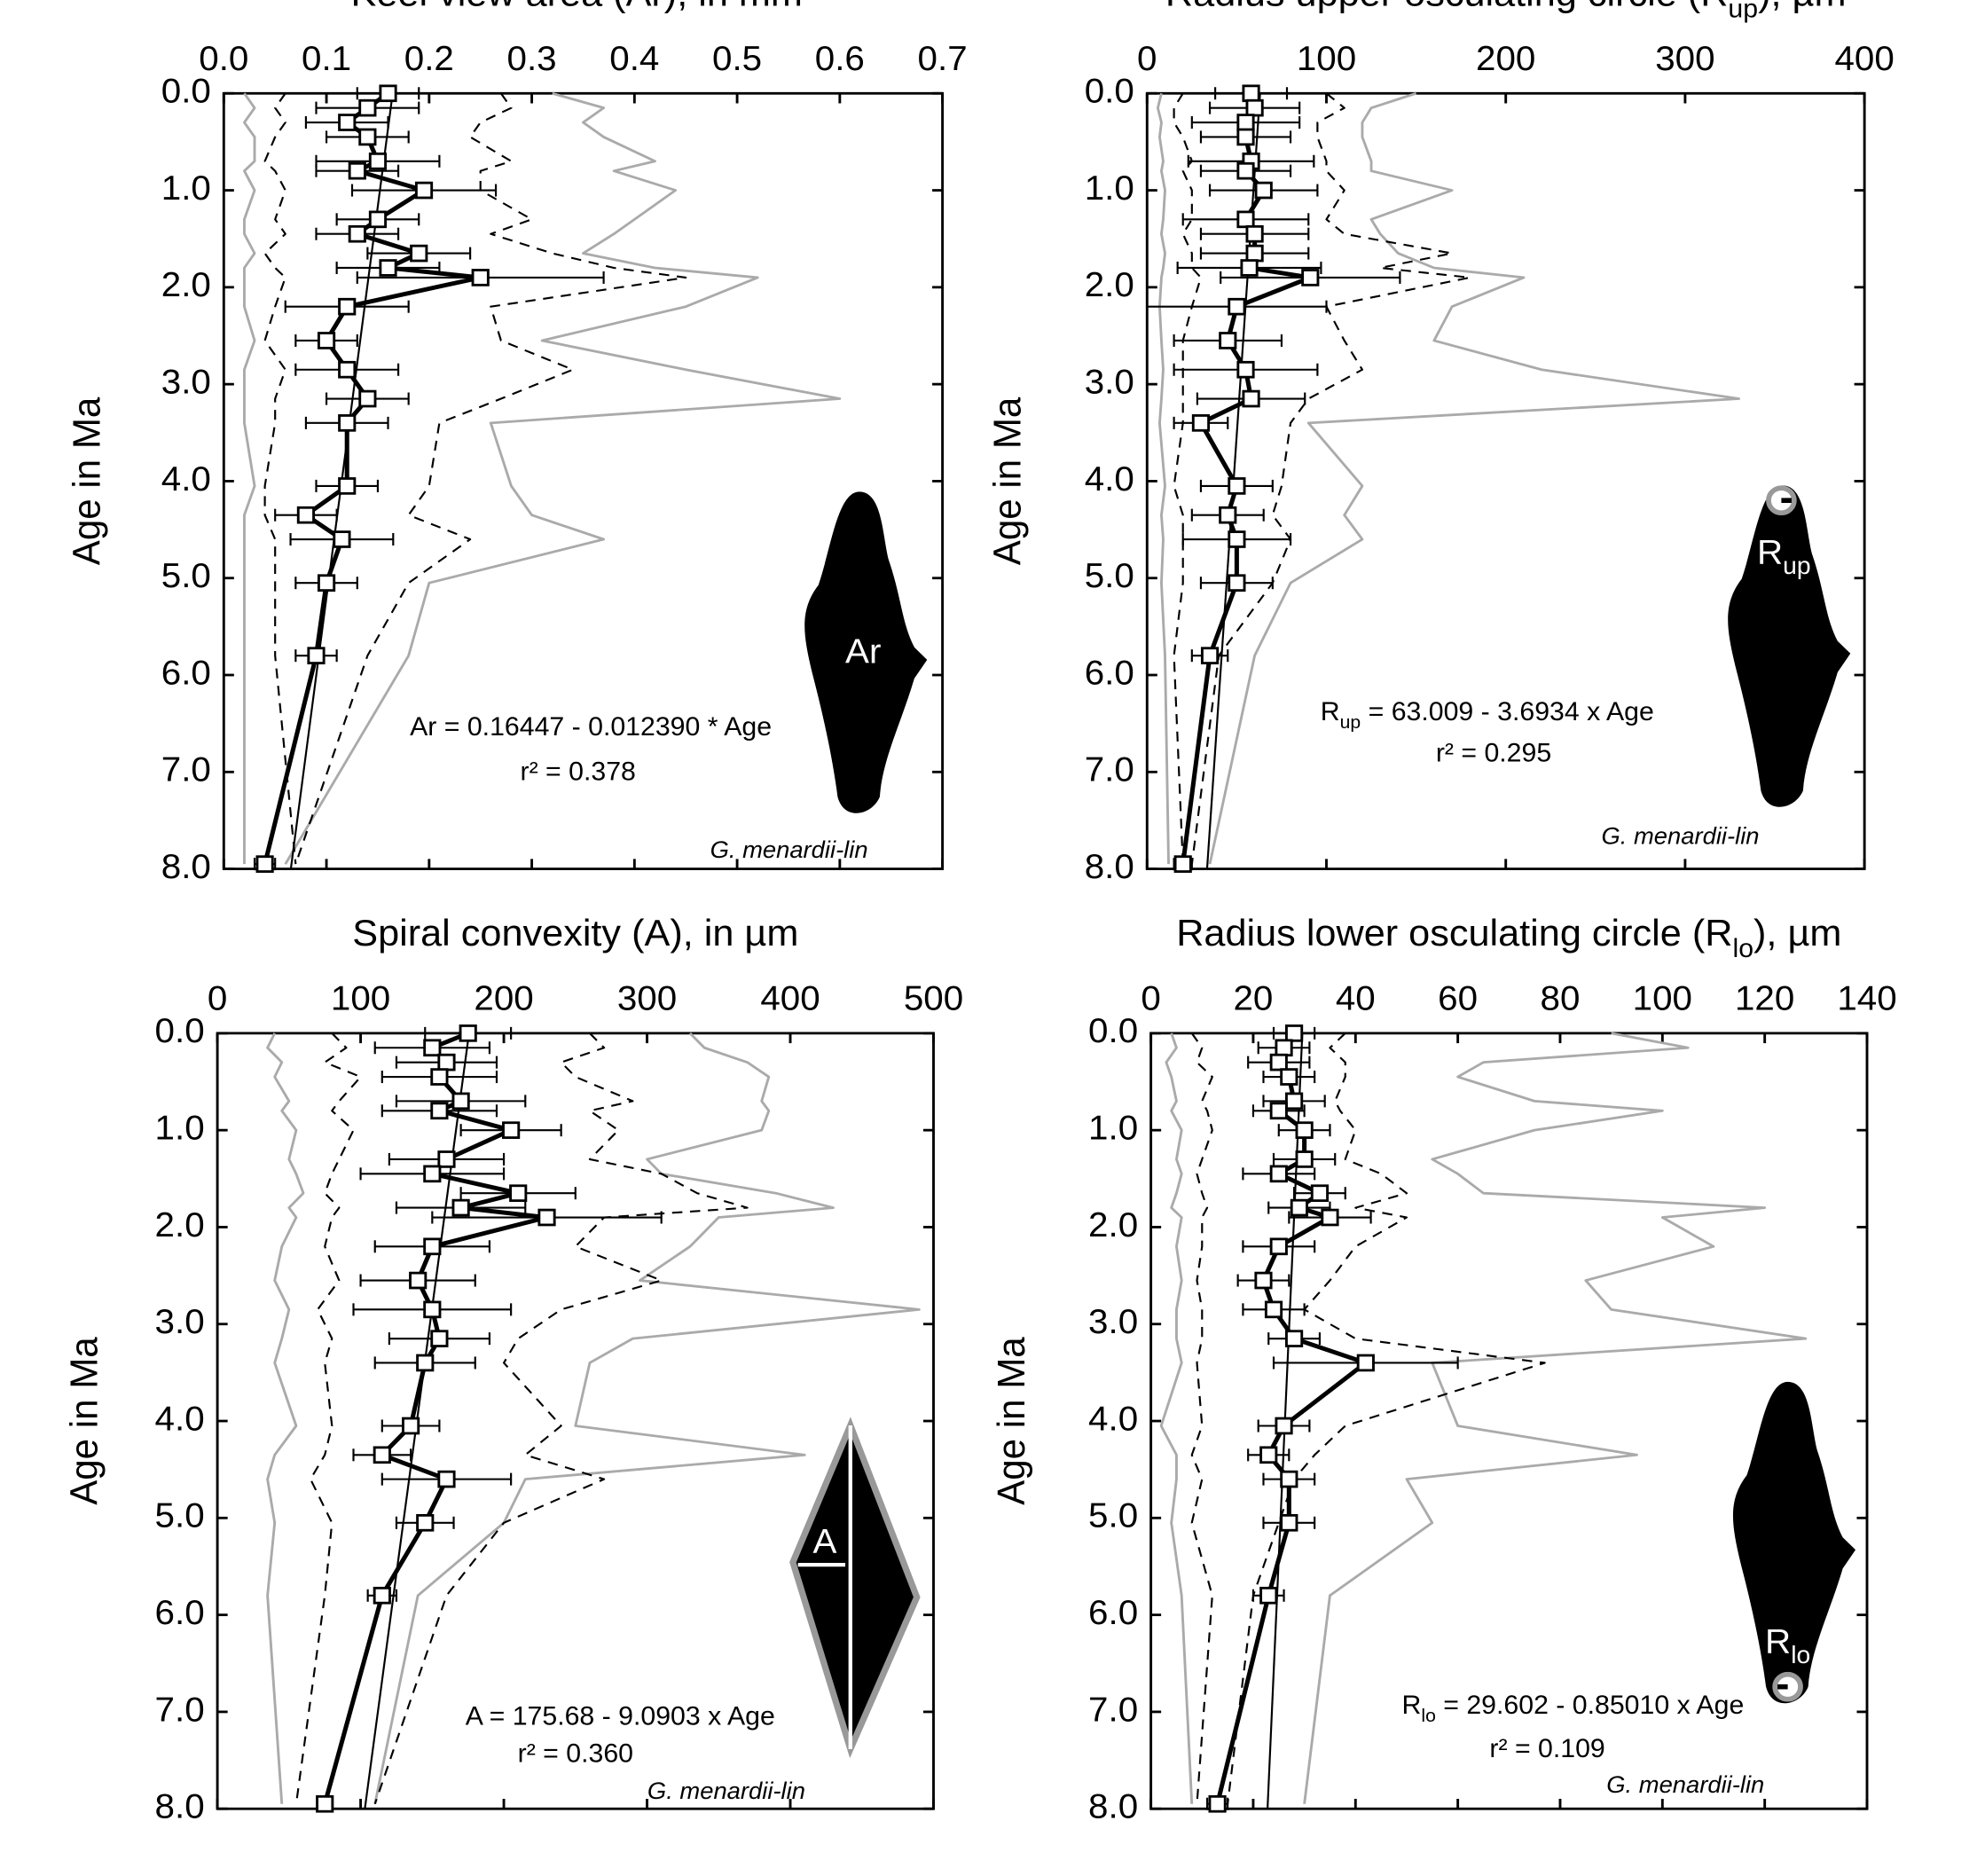 The image size is (1977, 1876). Describe the element at coordinates (1411, 1705) in the screenshot. I see `equation-part: R` at that location.